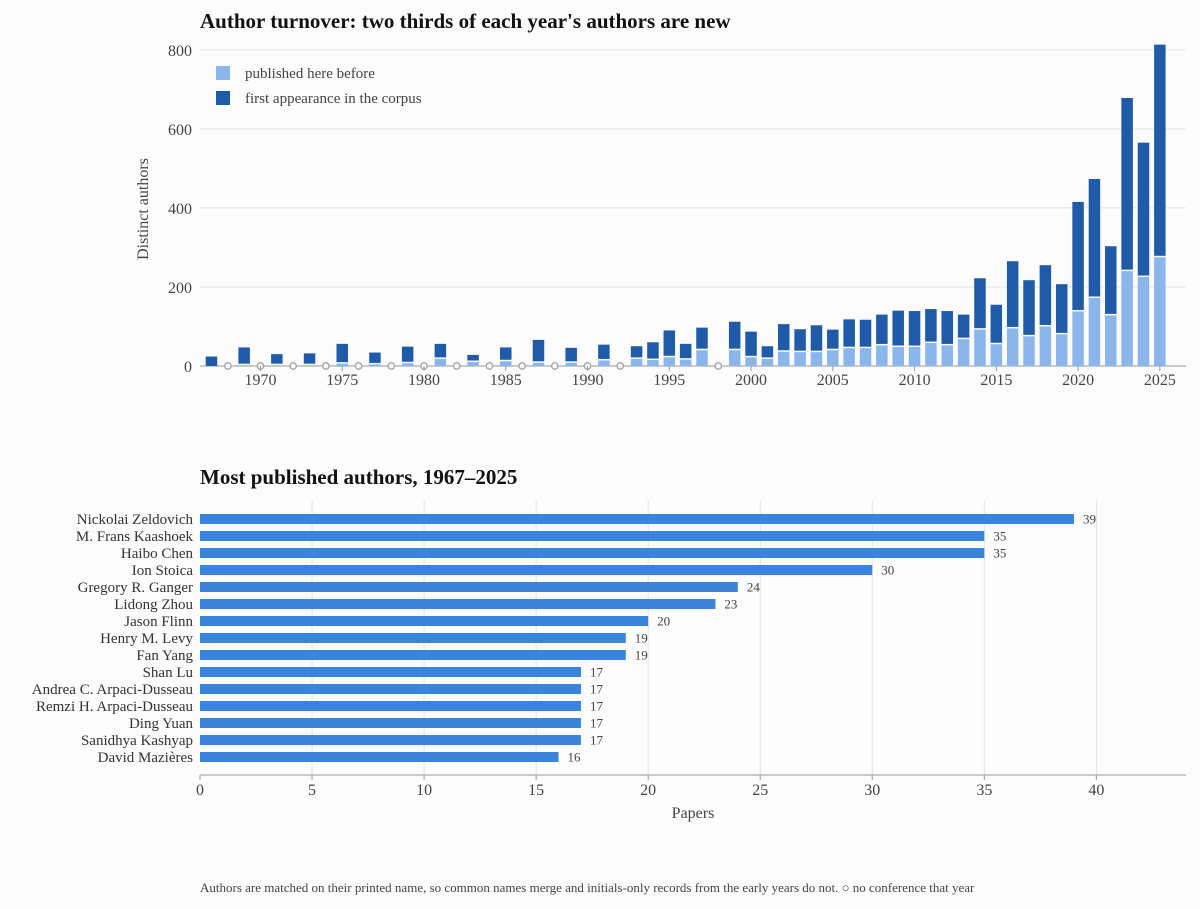 The image size is (1200, 909). Describe the element at coordinates (163, 571) in the screenshot. I see `author-name: Ion Stoica` at that location.